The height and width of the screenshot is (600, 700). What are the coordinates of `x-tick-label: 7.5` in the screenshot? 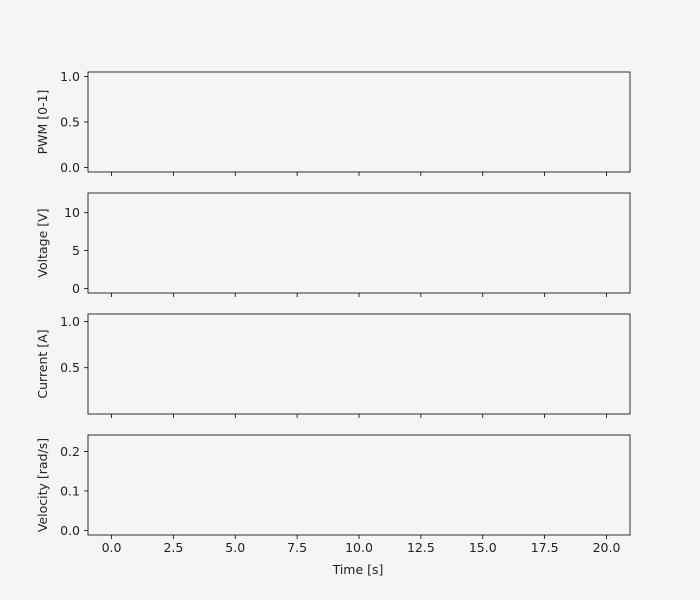 It's located at (297, 547).